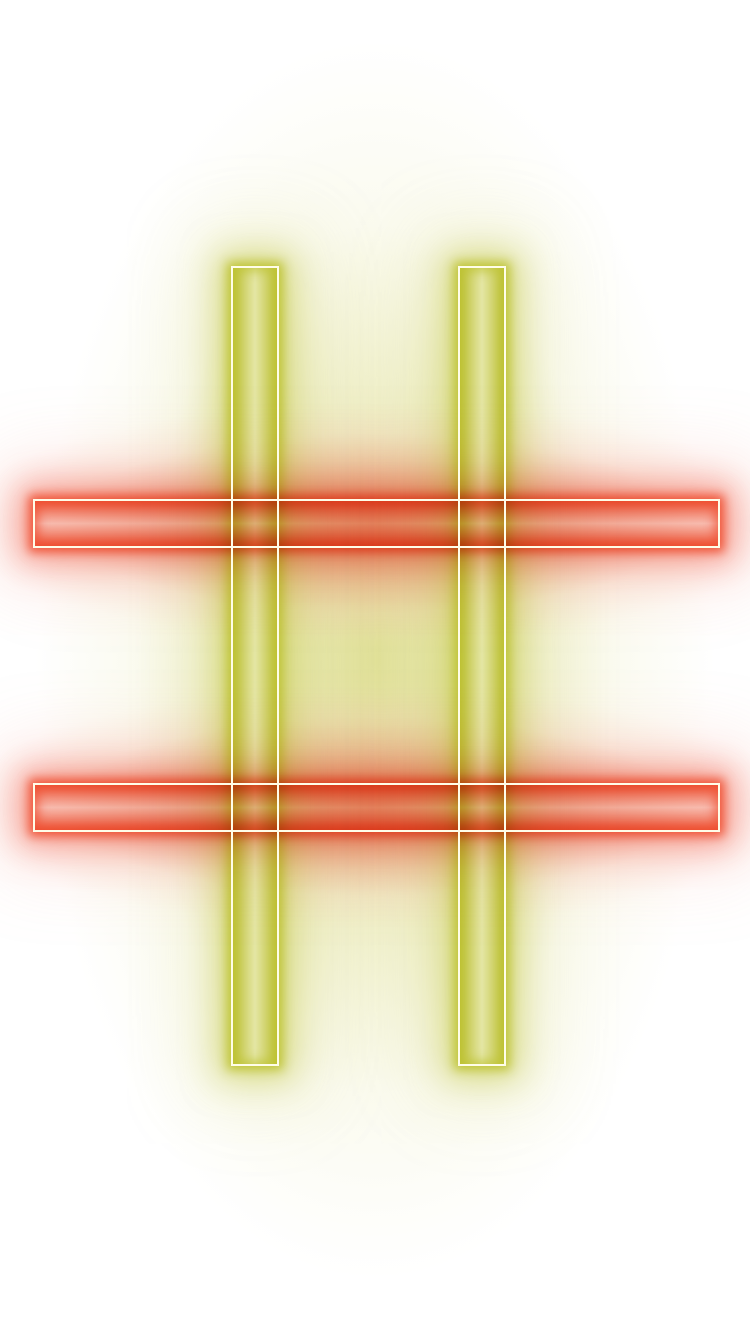  I want to click on neon-horizontal-bar-top, so click(376, 523).